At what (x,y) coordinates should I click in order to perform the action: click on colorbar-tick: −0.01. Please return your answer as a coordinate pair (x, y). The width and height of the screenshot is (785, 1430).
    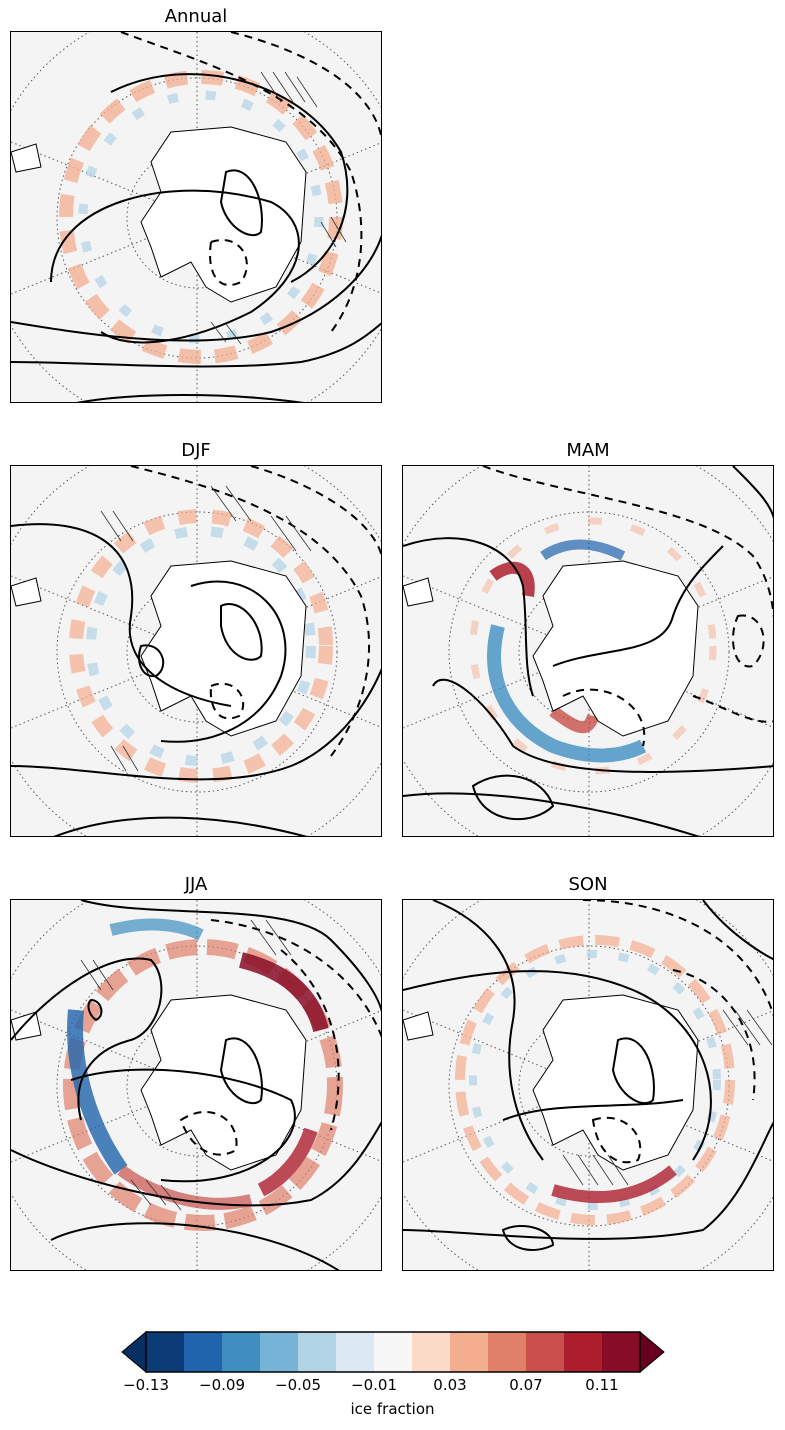
    Looking at the image, I should click on (374, 1385).